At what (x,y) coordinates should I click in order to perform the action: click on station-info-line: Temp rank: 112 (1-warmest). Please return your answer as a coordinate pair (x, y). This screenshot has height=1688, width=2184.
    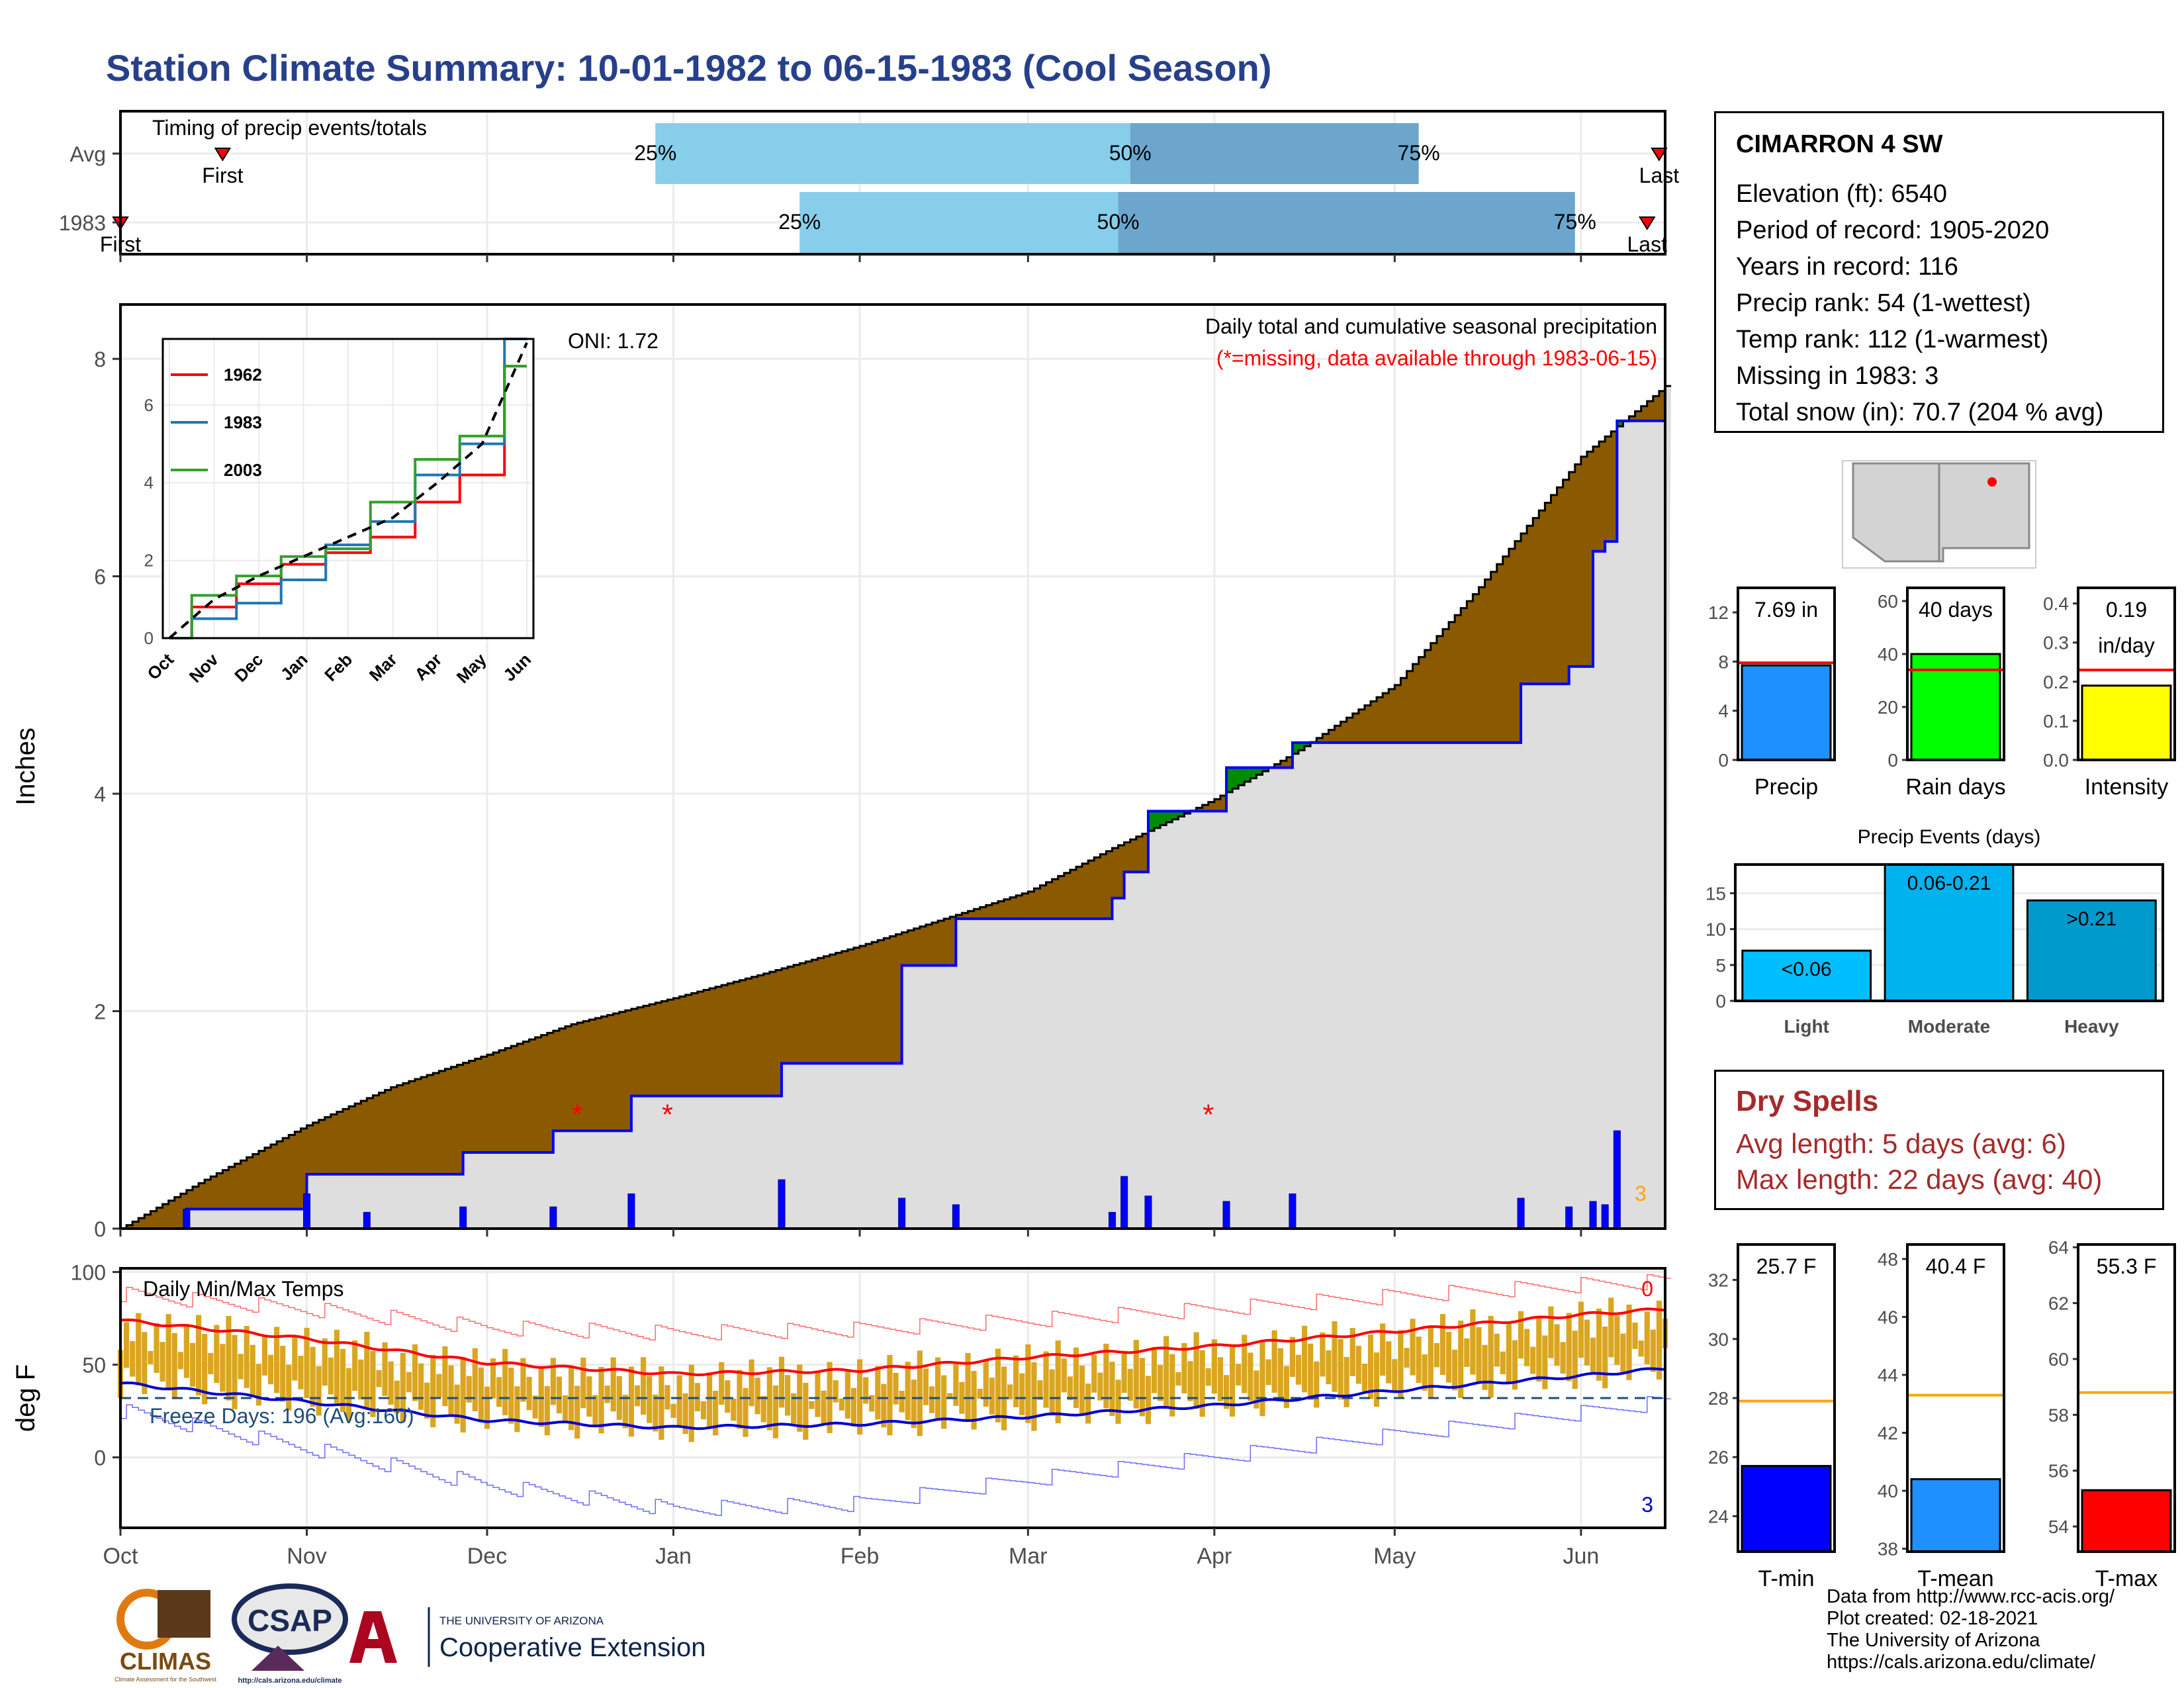
    Looking at the image, I should click on (1892, 339).